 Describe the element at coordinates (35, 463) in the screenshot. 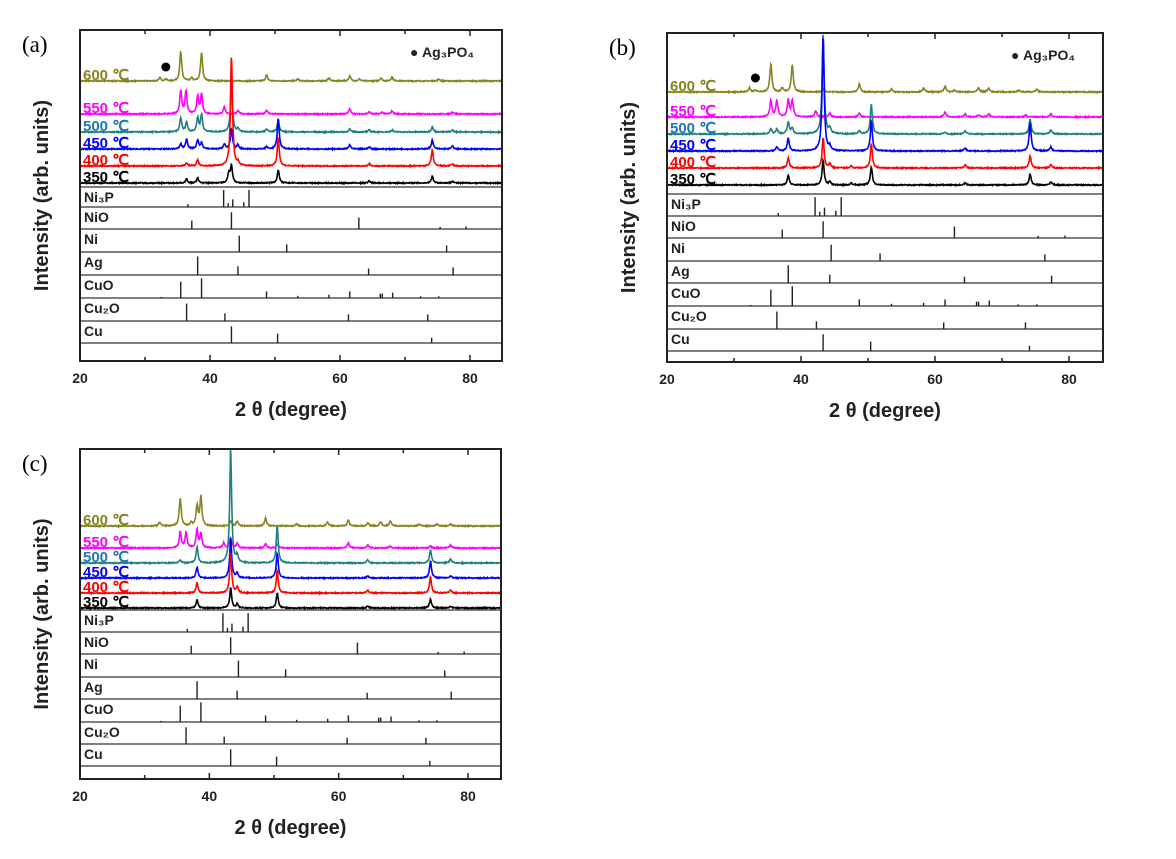

I see `panel-label: (c)` at that location.